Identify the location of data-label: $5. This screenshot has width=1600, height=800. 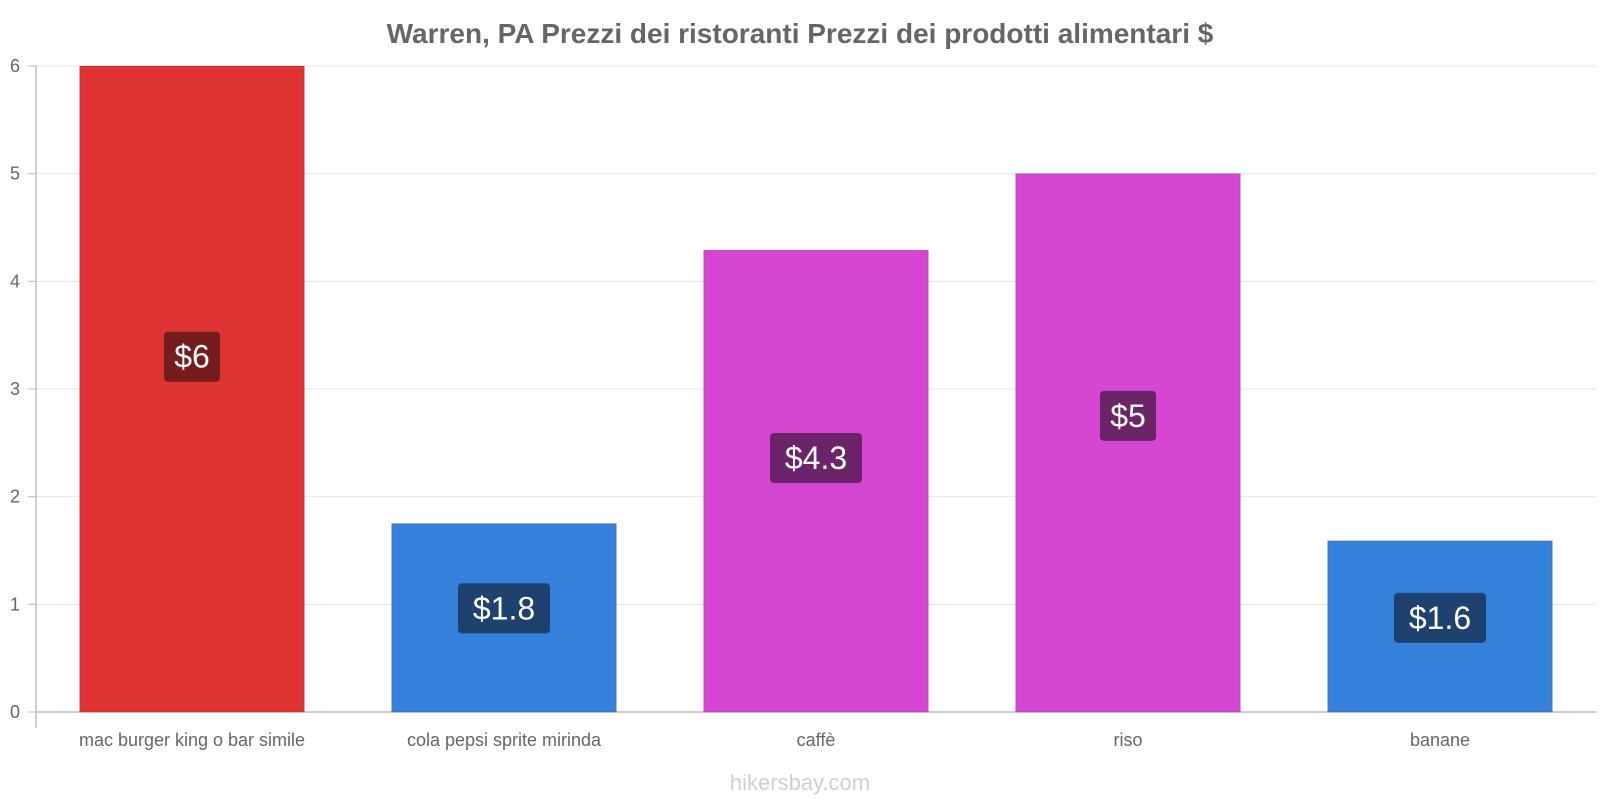
(1128, 416).